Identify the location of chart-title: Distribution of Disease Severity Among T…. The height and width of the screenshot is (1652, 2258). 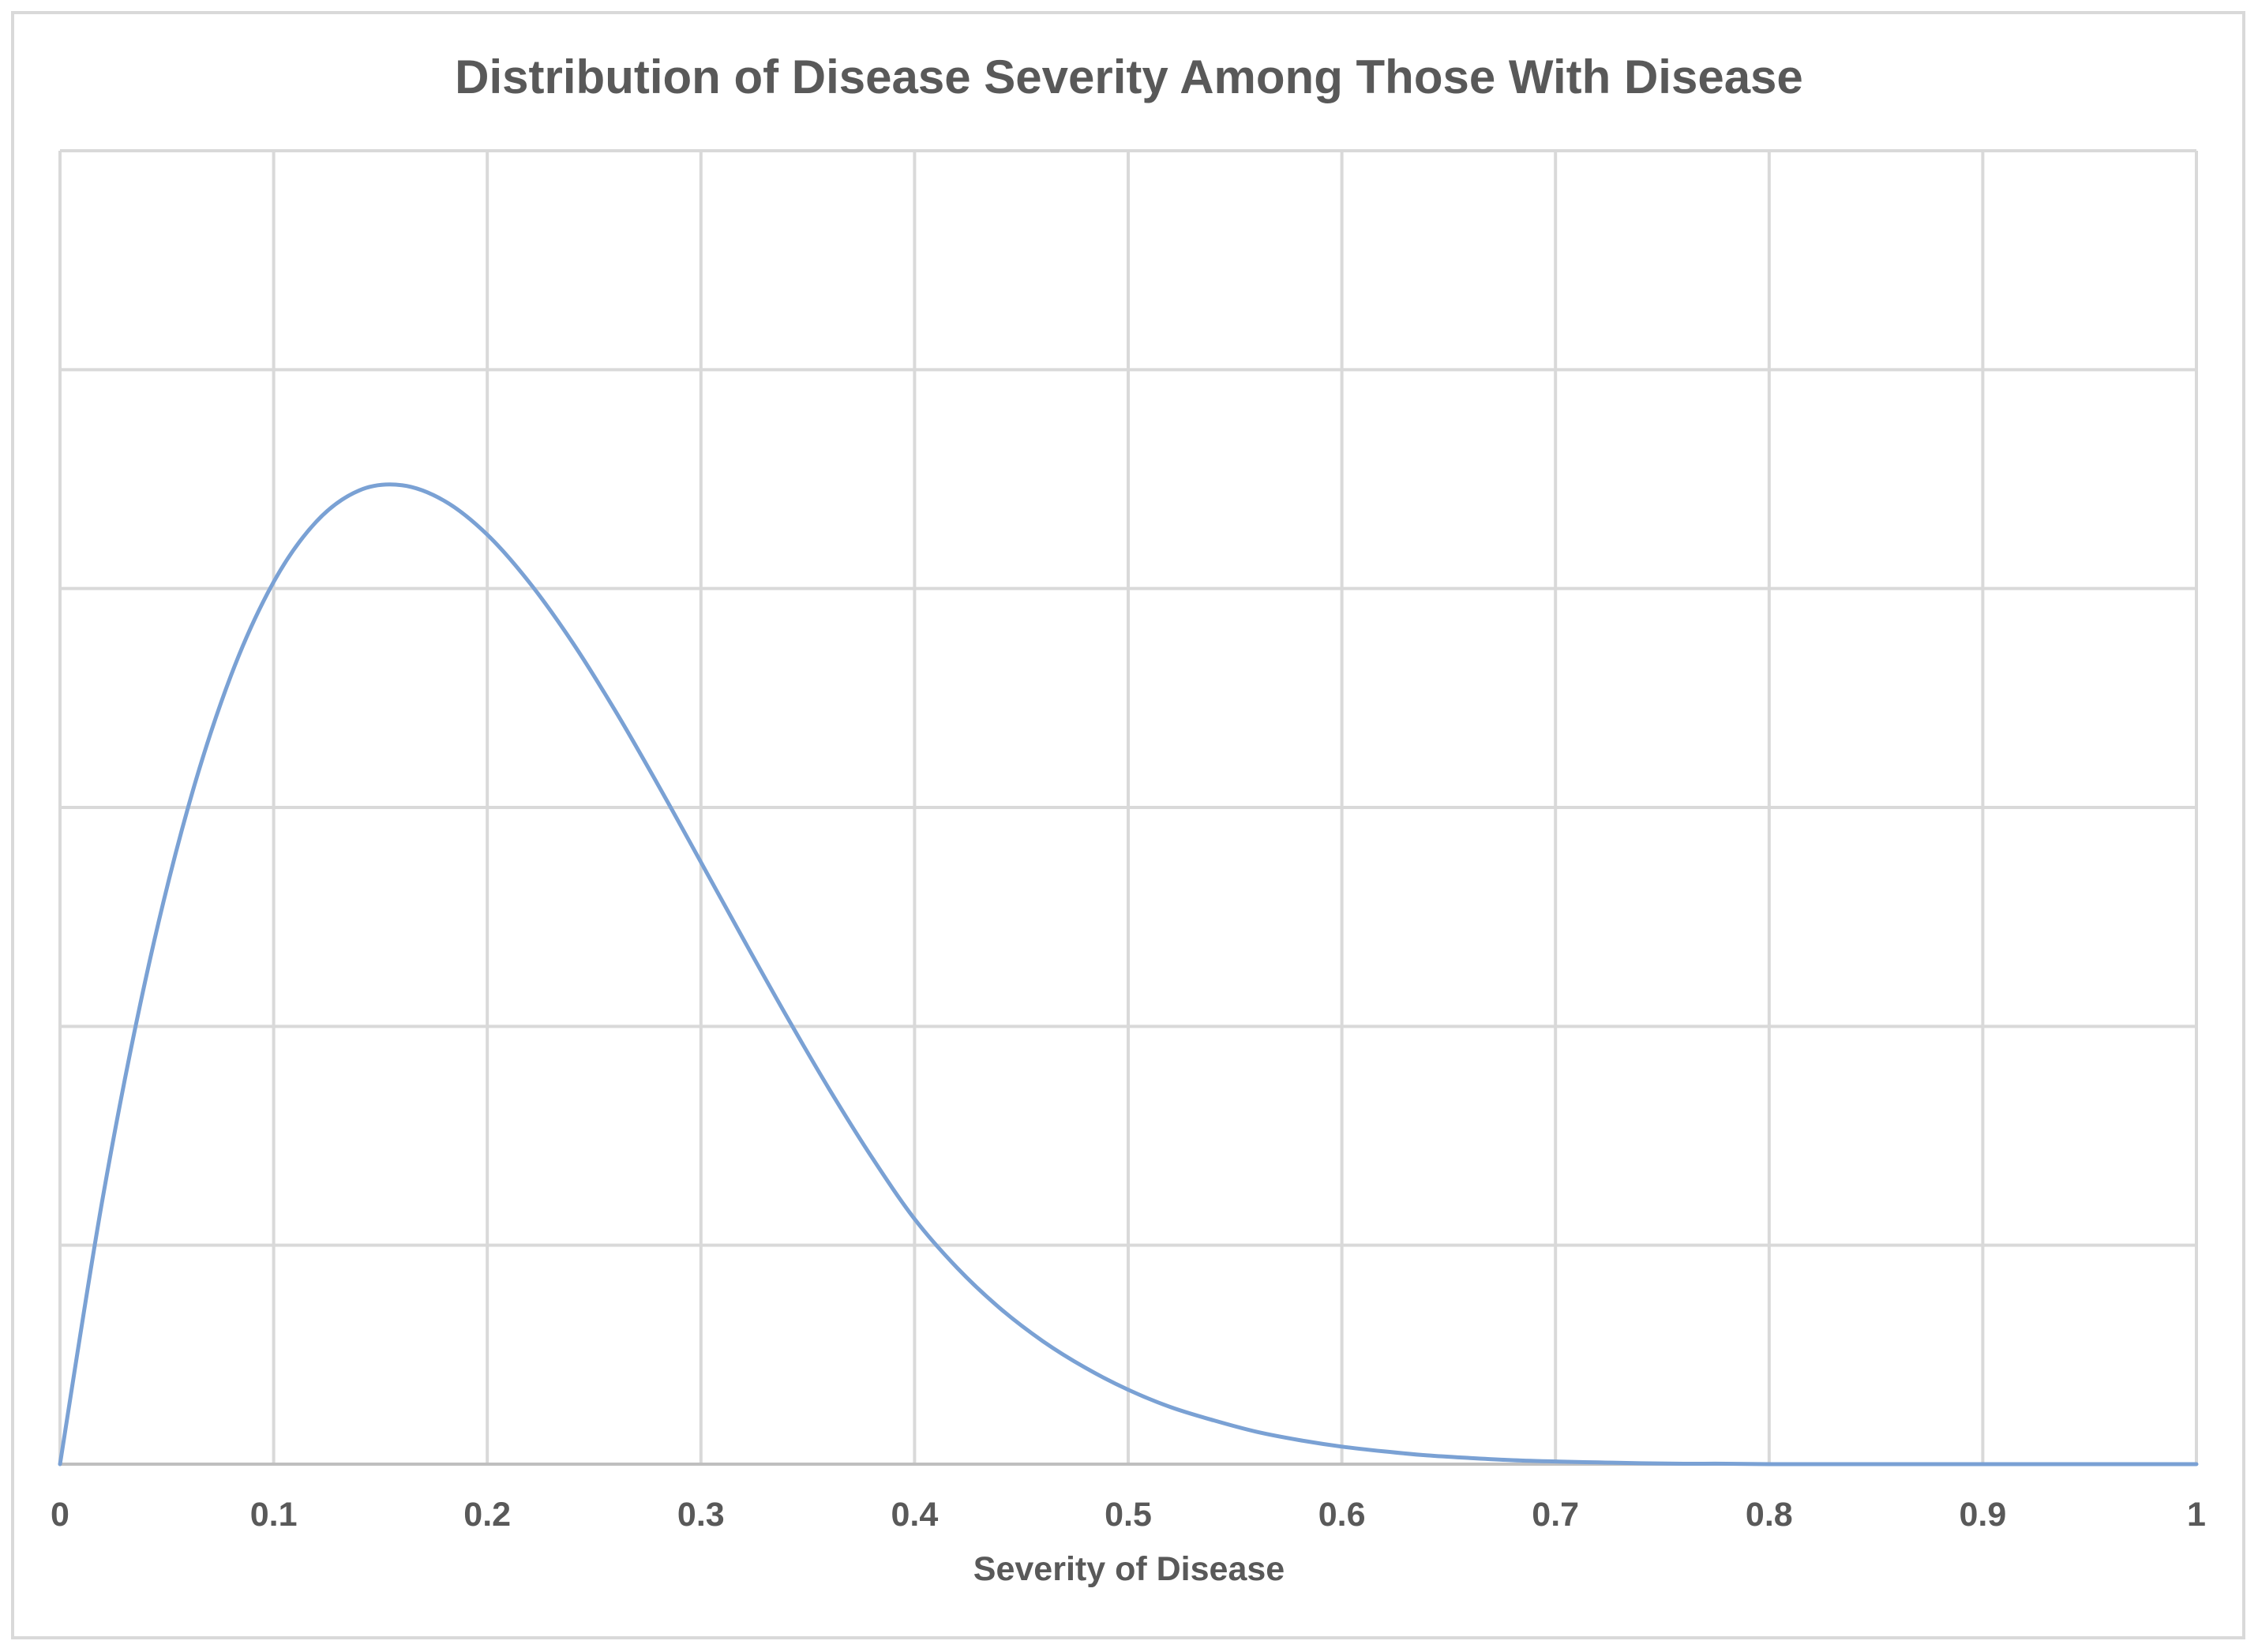
(1129, 77).